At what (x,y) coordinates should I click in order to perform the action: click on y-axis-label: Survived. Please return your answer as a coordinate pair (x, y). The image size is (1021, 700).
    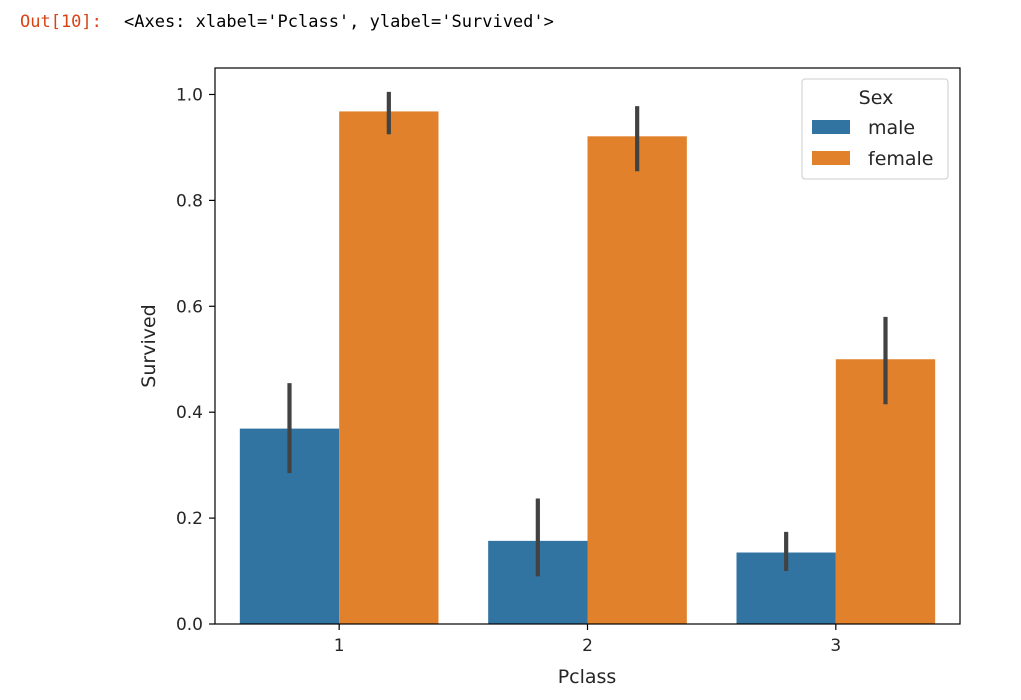
    Looking at the image, I should click on (149, 345).